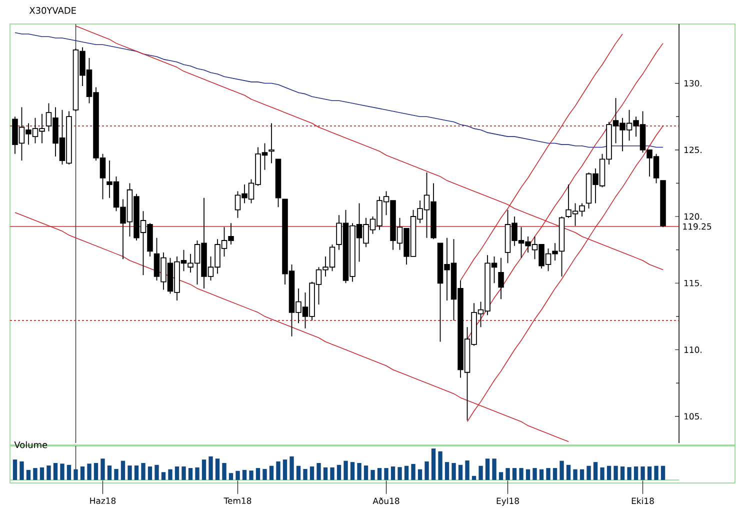  What do you see at coordinates (386, 501) in the screenshot?
I see `x-tick-label: Aðu18` at bounding box center [386, 501].